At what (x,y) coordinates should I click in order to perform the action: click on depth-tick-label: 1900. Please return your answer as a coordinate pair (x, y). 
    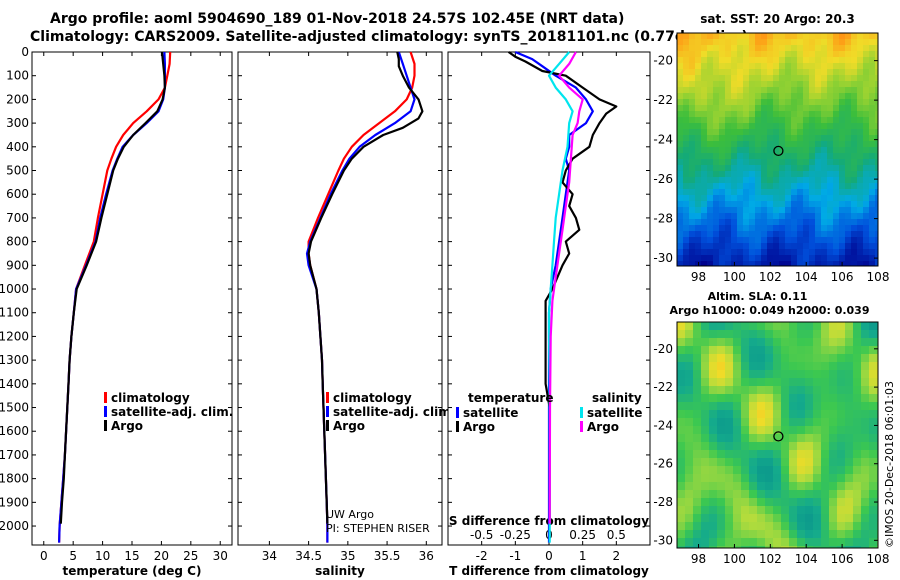
    Looking at the image, I should click on (14, 502).